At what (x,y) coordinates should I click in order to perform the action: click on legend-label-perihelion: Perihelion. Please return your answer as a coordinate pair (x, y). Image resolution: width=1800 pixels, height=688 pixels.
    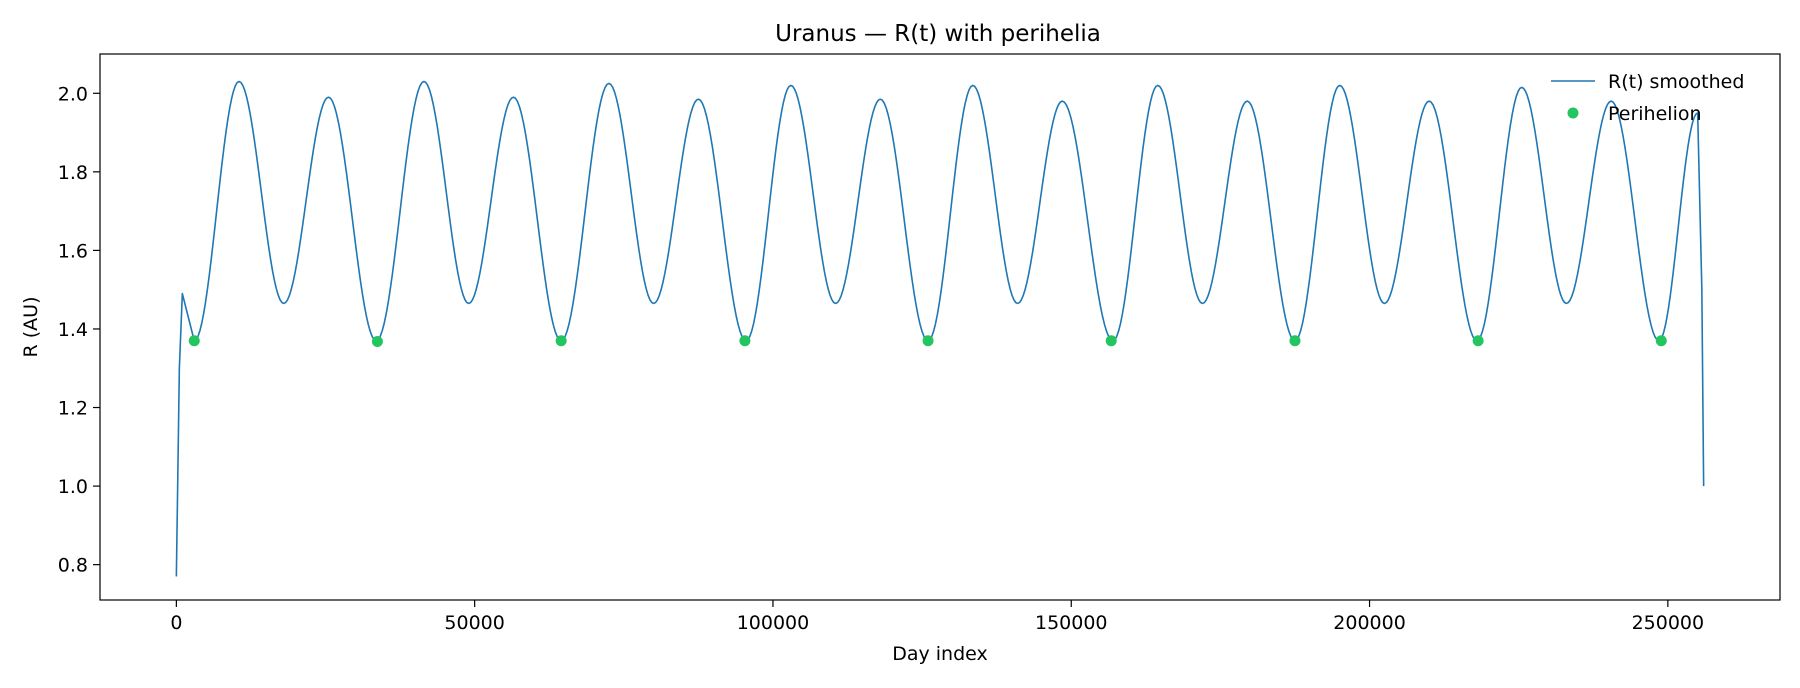
    Looking at the image, I should click on (1655, 114).